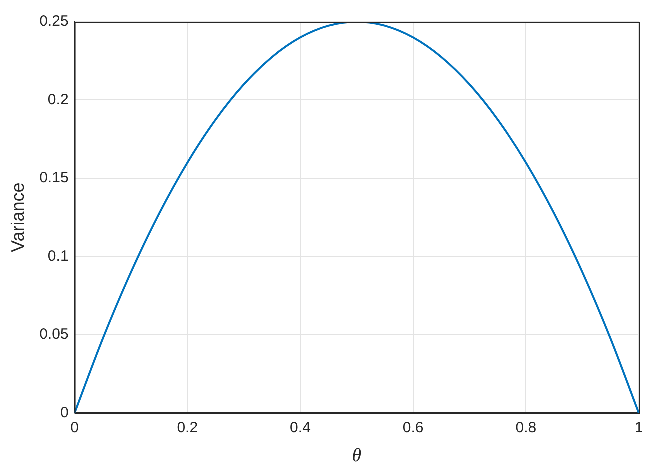  Describe the element at coordinates (54, 335) in the screenshot. I see `y-tick-label: 0.05` at that location.